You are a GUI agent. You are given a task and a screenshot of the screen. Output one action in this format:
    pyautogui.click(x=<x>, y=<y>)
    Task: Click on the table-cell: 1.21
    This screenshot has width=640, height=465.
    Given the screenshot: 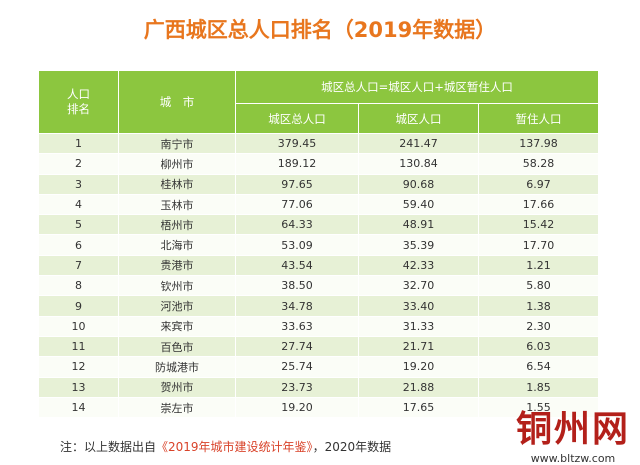 What is the action you would take?
    pyautogui.click(x=538, y=265)
    